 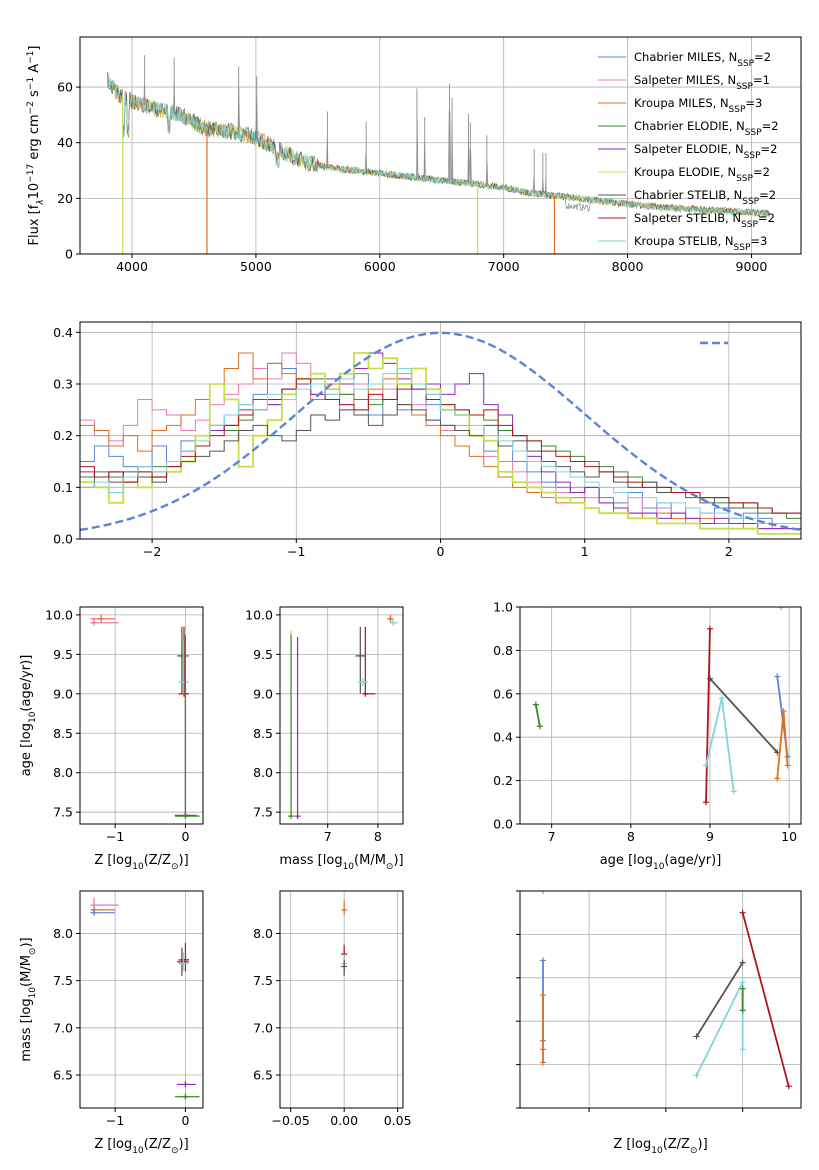 What do you see at coordinates (706, 128) in the screenshot?
I see `legend-label-chabrier_elodie: Chabrier ELODIE, NSSP=2` at bounding box center [706, 128].